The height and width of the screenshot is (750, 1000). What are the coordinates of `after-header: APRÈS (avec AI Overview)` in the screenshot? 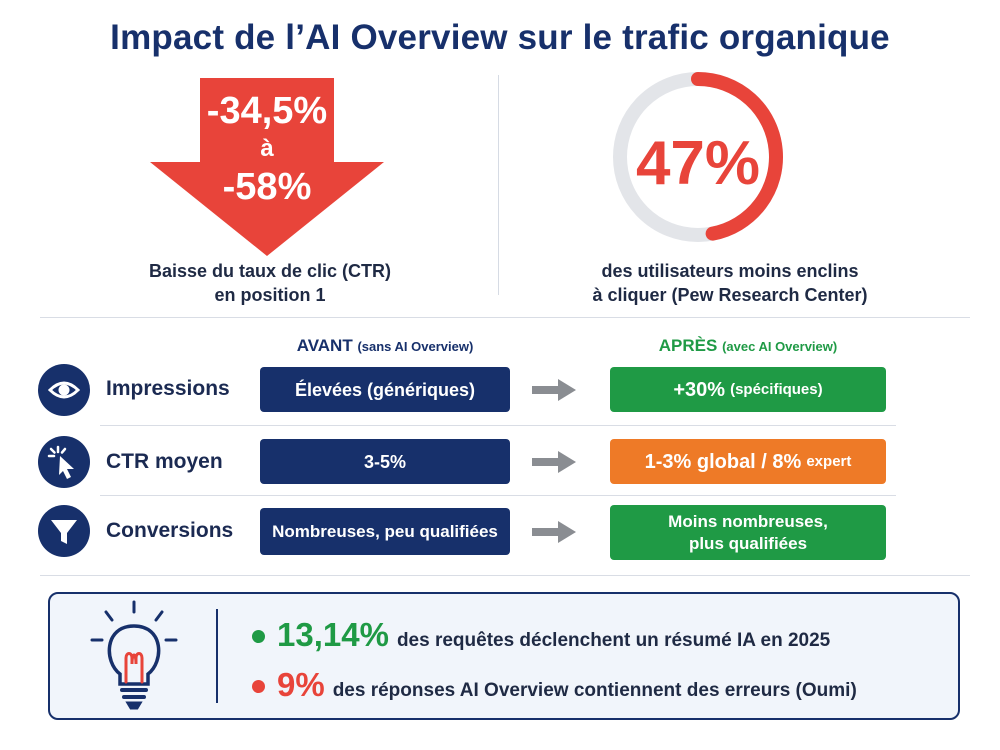 It's located at (748, 345).